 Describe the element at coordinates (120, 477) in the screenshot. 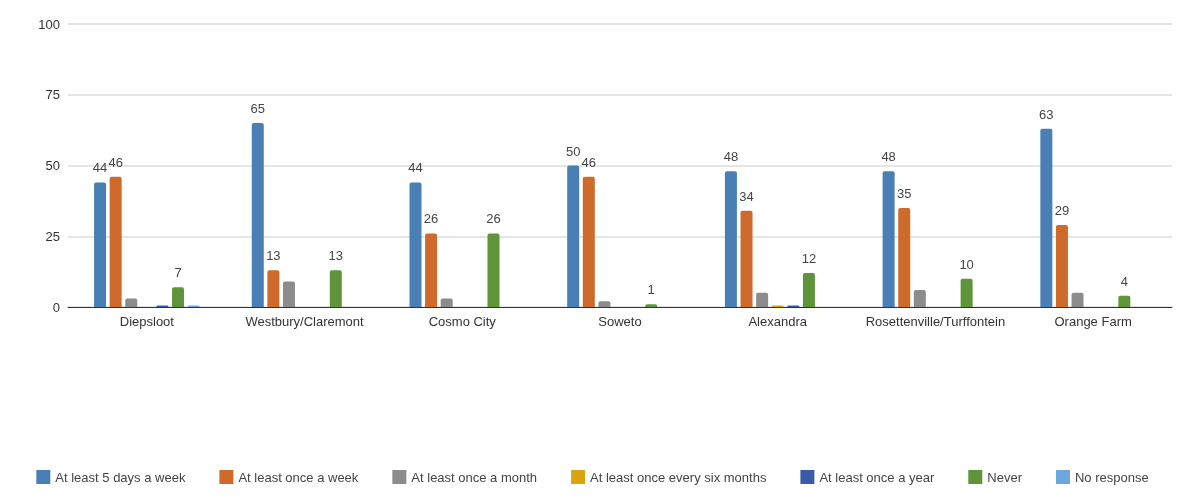

I see `legend-label: At least 5 days a week` at that location.